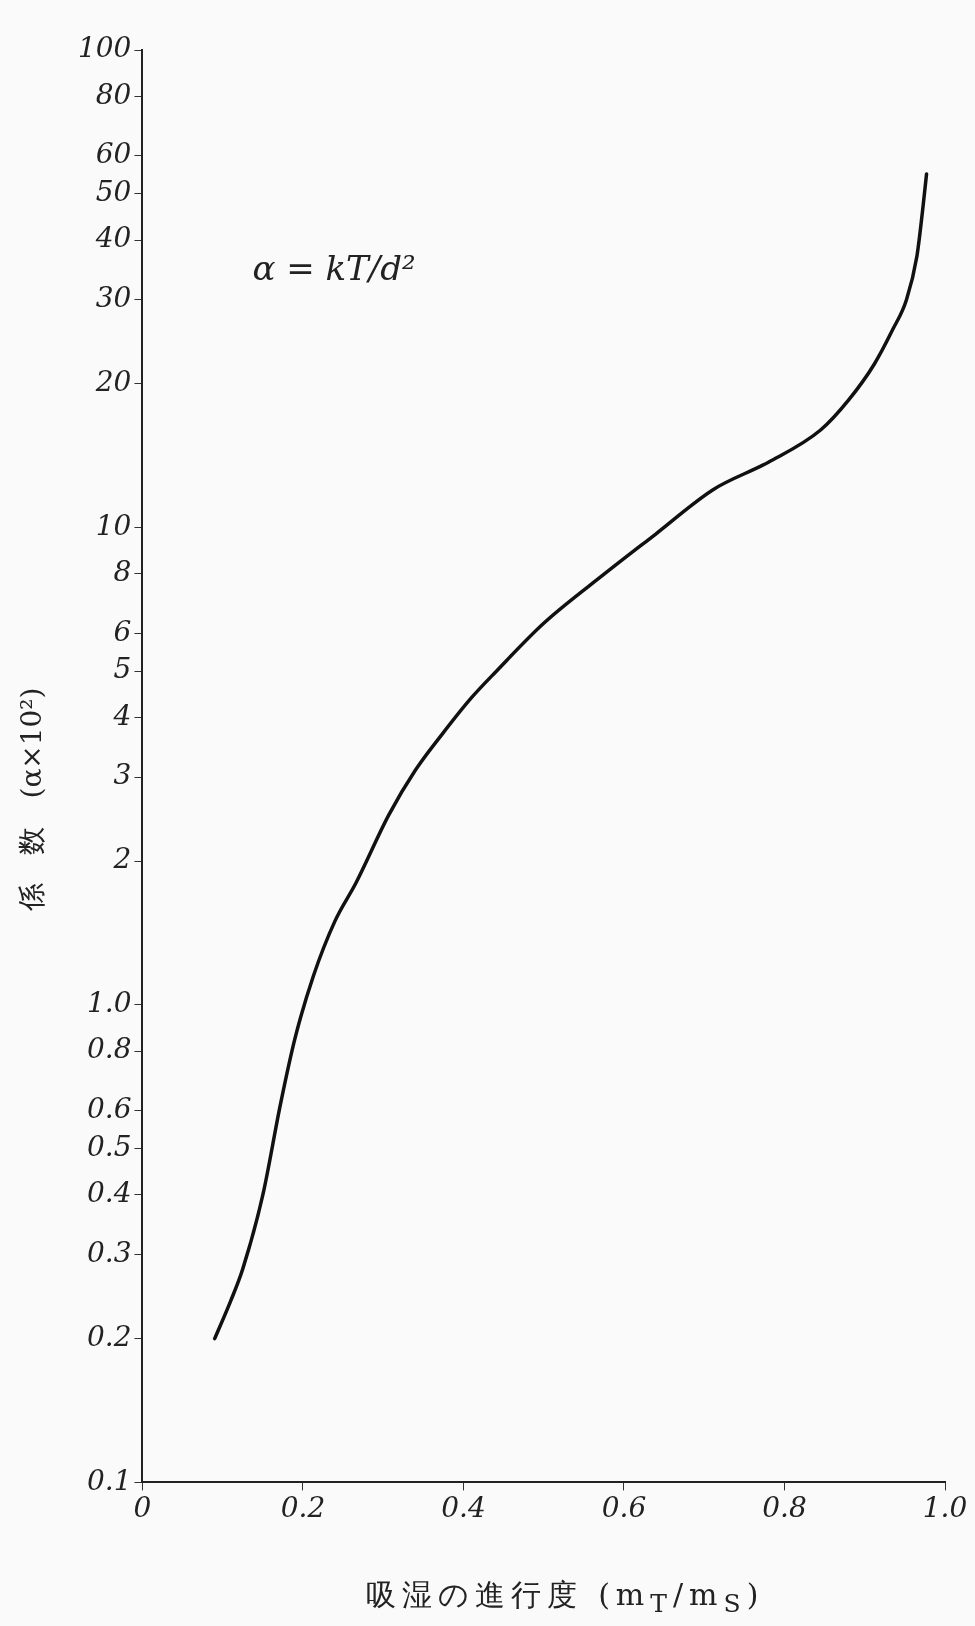  What do you see at coordinates (104, 48) in the screenshot?
I see `y-tick-label: 100` at bounding box center [104, 48].